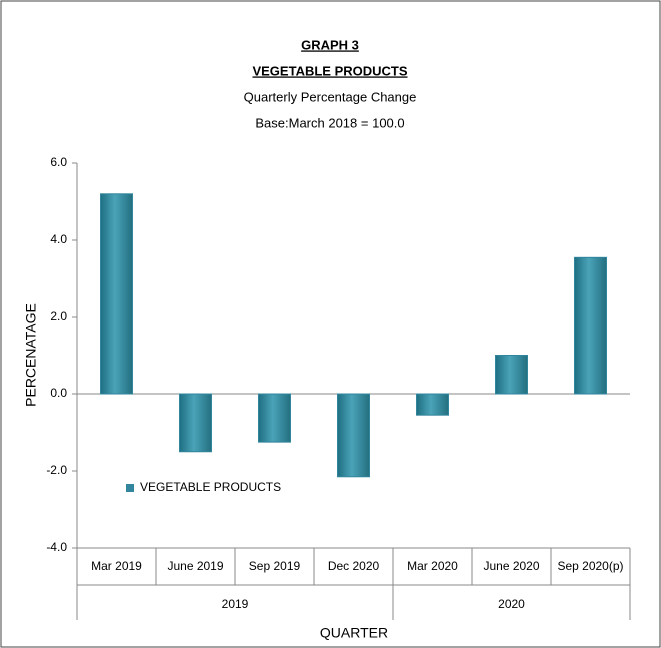 The height and width of the screenshot is (648, 661). What do you see at coordinates (116, 566) in the screenshot?
I see `x-tick-label: Mar 2019` at bounding box center [116, 566].